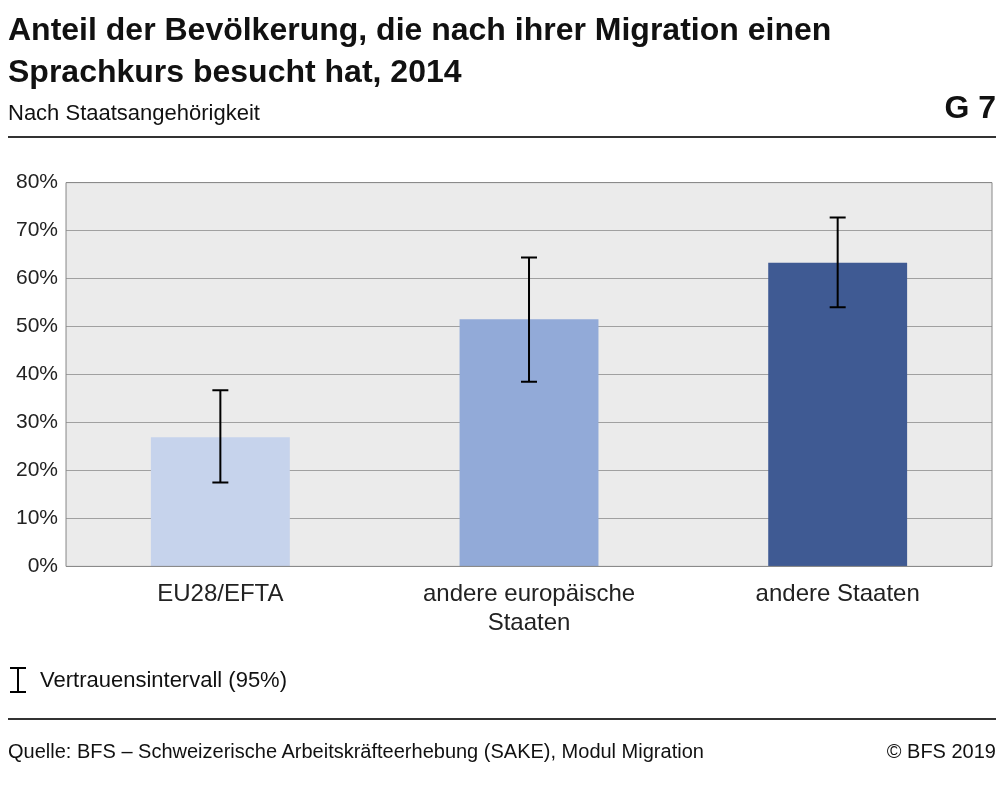 The height and width of the screenshot is (811, 1004). I want to click on y-tick-label: 60%, so click(37, 277).